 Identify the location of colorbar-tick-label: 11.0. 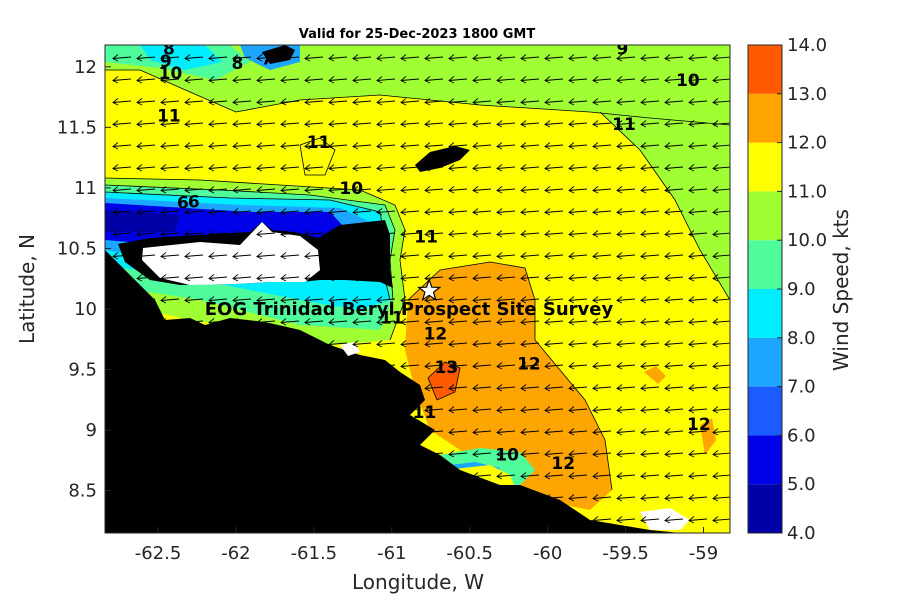
(807, 191).